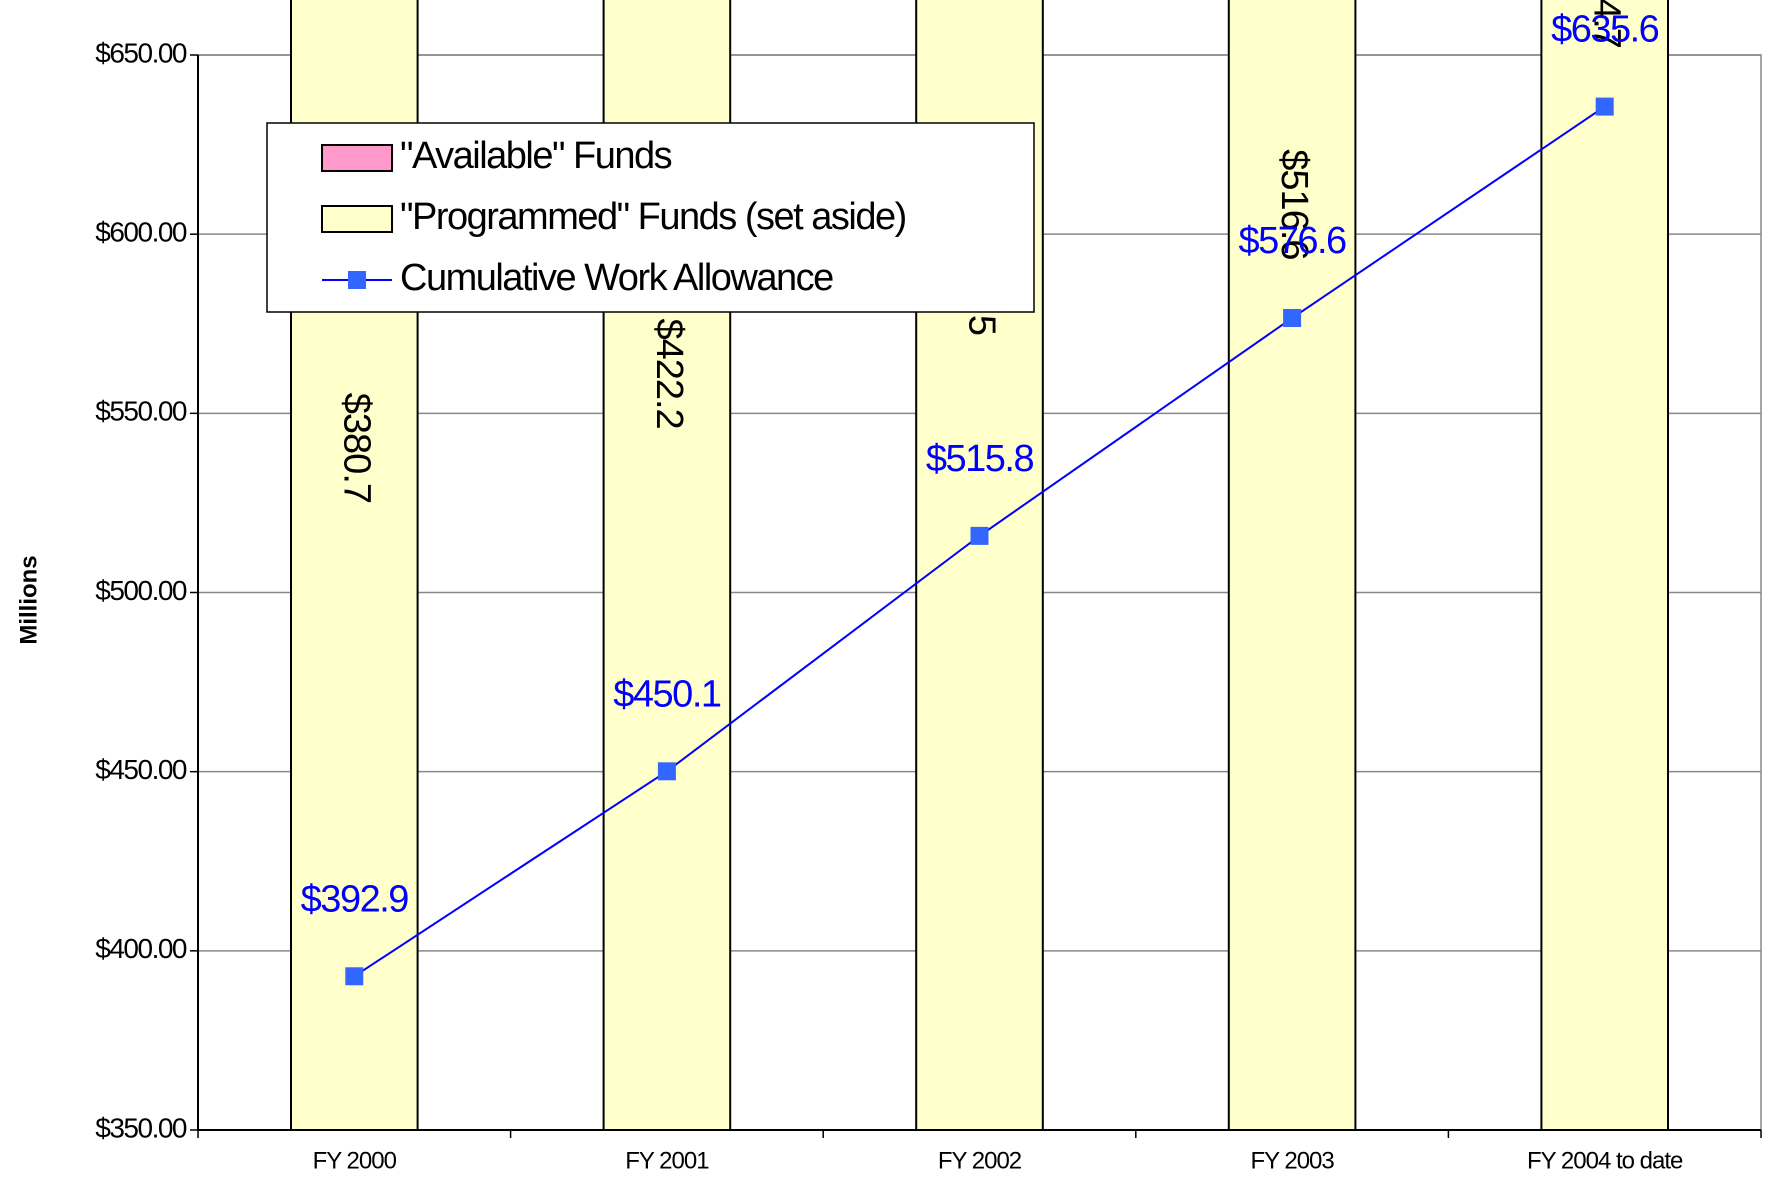 This screenshot has height=1198, width=1790. I want to click on y-tick-label: $400.00, so click(141, 948).